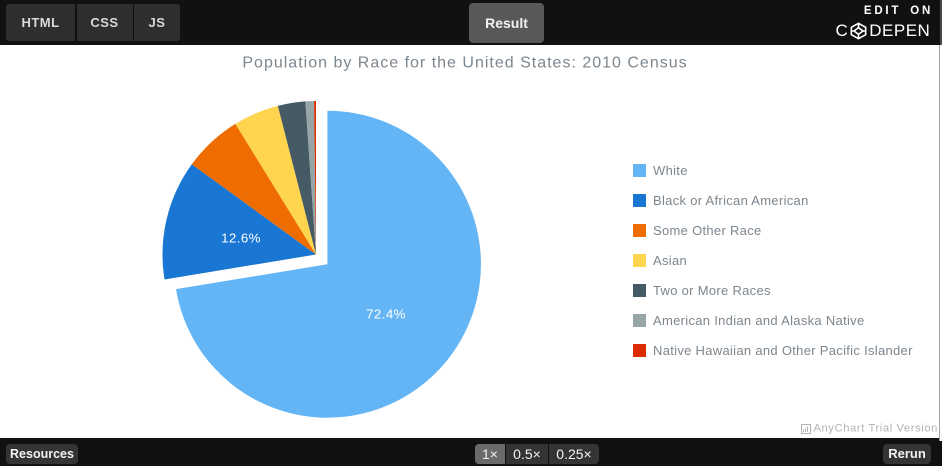  I want to click on svg-text:American Indian and Alaska Nat: American Indian and Alaska Native, so click(759, 320).